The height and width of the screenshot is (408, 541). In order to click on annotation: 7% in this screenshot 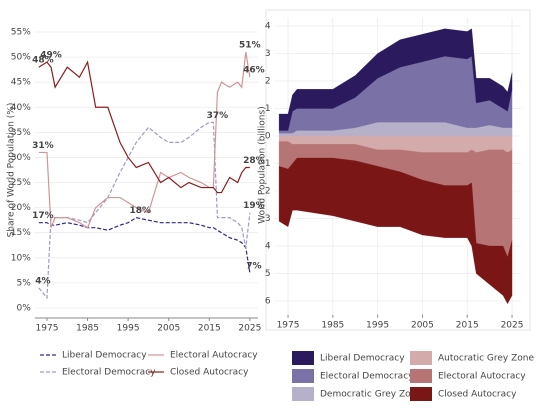, I will do `click(253, 266)`.